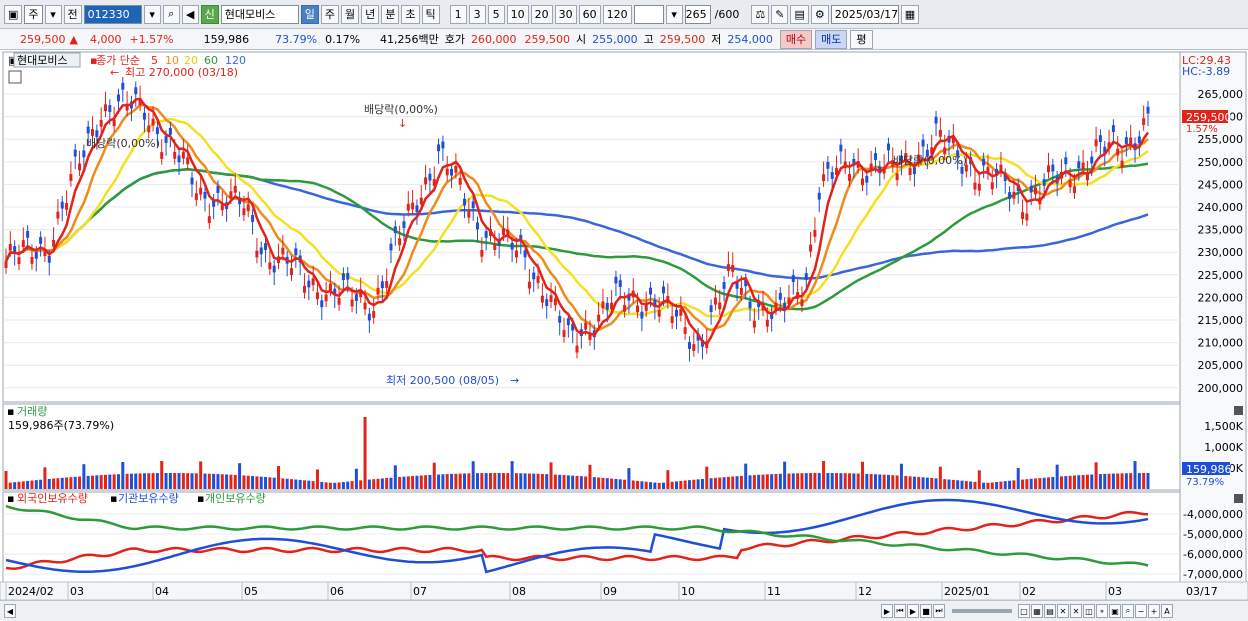 Image resolution: width=1248 pixels, height=621 pixels. I want to click on play-icon: ▶, so click(913, 611).